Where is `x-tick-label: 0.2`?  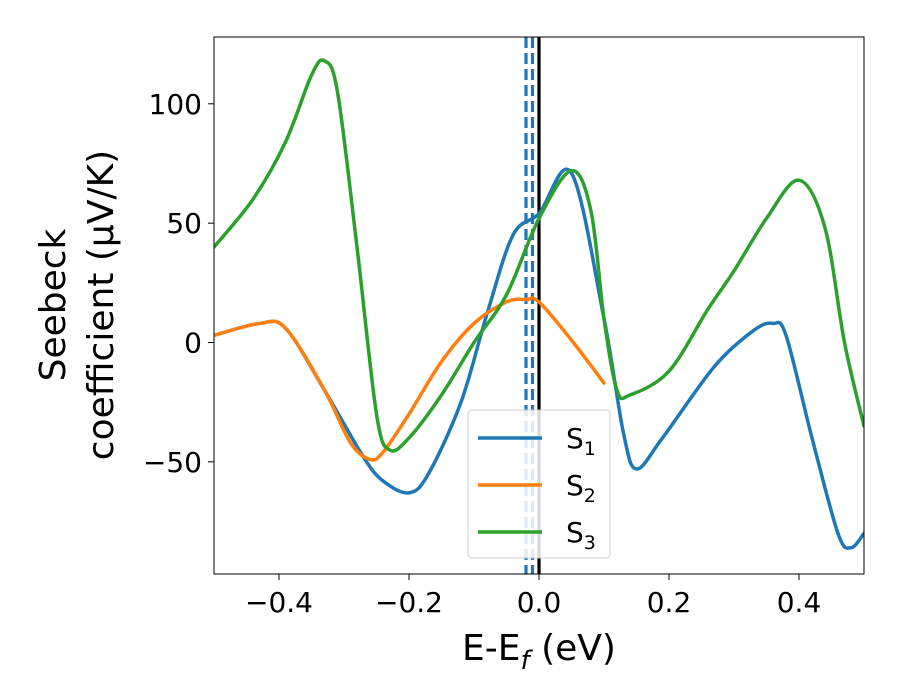 x-tick-label: 0.2 is located at coordinates (669, 602).